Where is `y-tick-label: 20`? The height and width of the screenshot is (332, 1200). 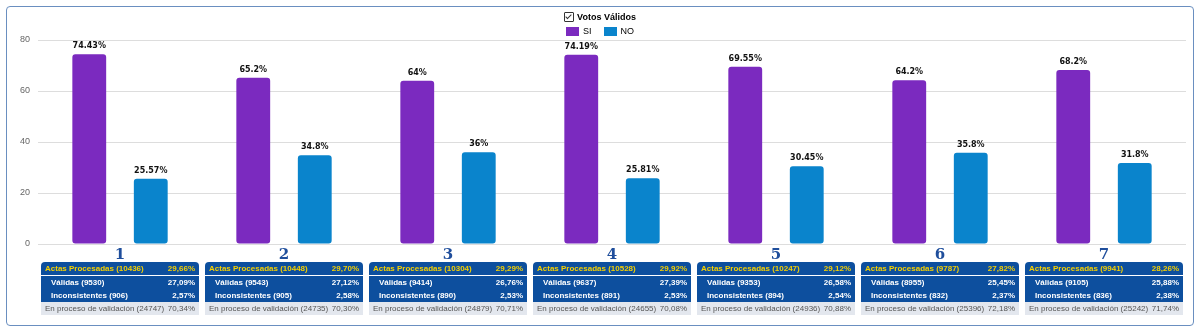 y-tick-label: 20 is located at coordinates (25, 192).